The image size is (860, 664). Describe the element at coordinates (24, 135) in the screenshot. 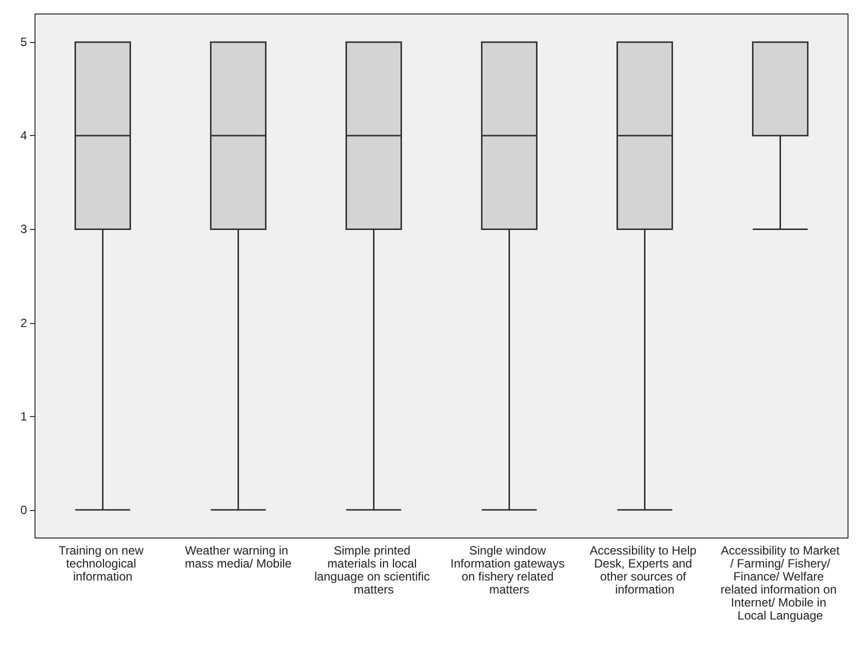

I see `y-tick-label: 4` at that location.